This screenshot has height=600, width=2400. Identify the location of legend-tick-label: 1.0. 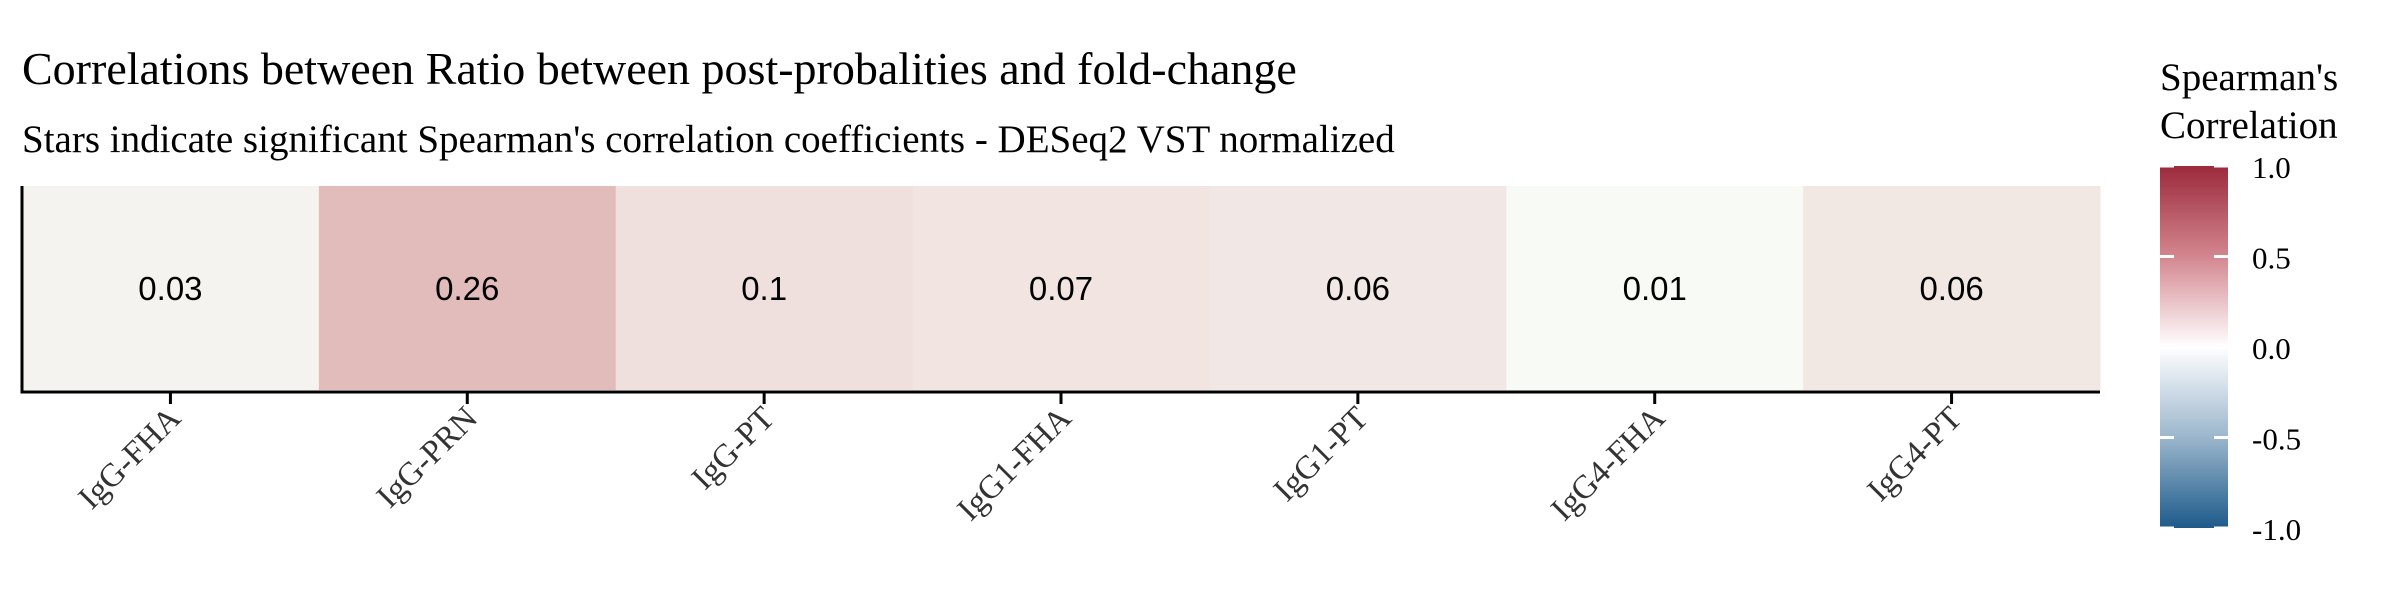
(2271, 167).